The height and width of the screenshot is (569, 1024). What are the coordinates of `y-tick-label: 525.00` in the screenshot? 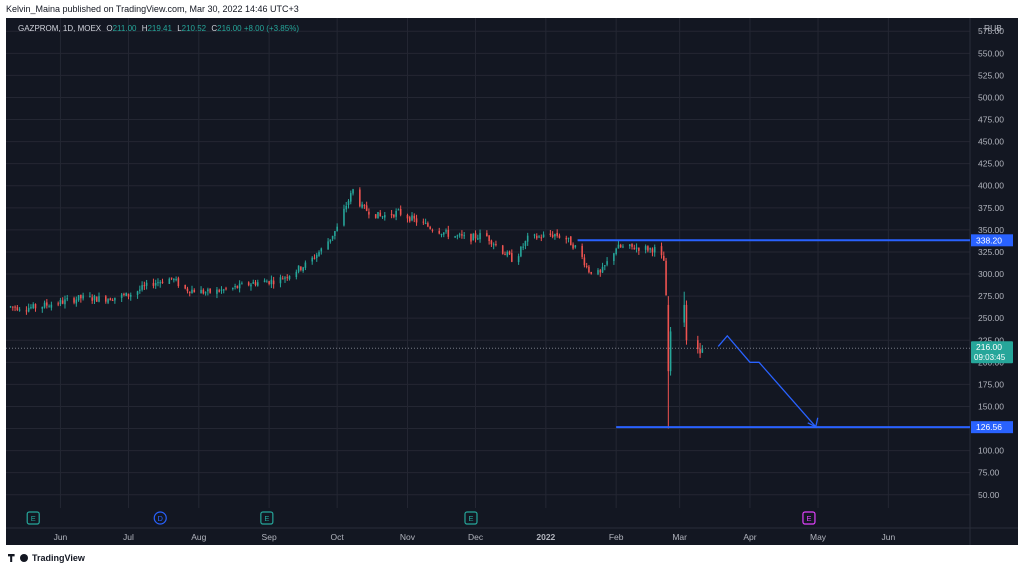 It's located at (991, 75).